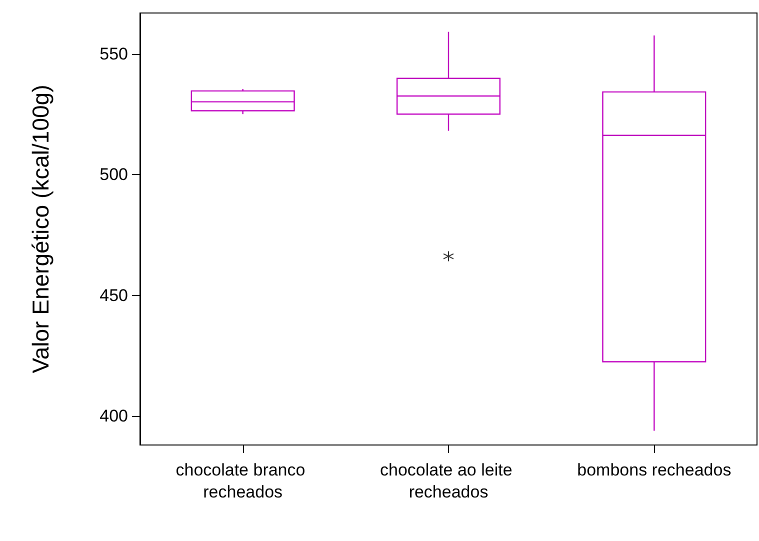 The width and height of the screenshot is (759, 541). I want to click on y-tick-label: 550, so click(114, 54).